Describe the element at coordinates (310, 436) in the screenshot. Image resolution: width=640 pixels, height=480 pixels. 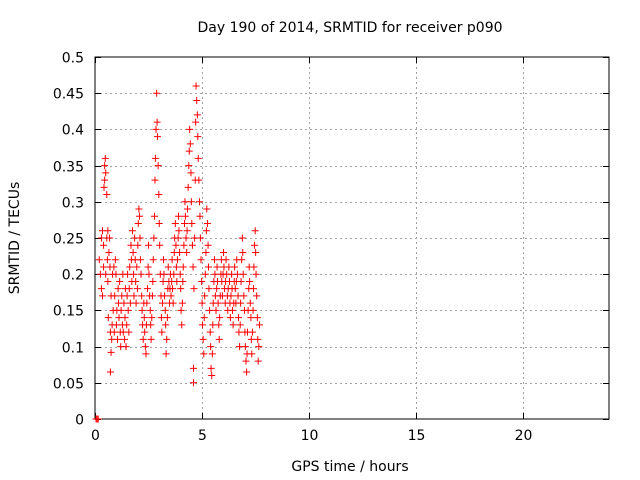
I see `x-tick-label: 10` at that location.